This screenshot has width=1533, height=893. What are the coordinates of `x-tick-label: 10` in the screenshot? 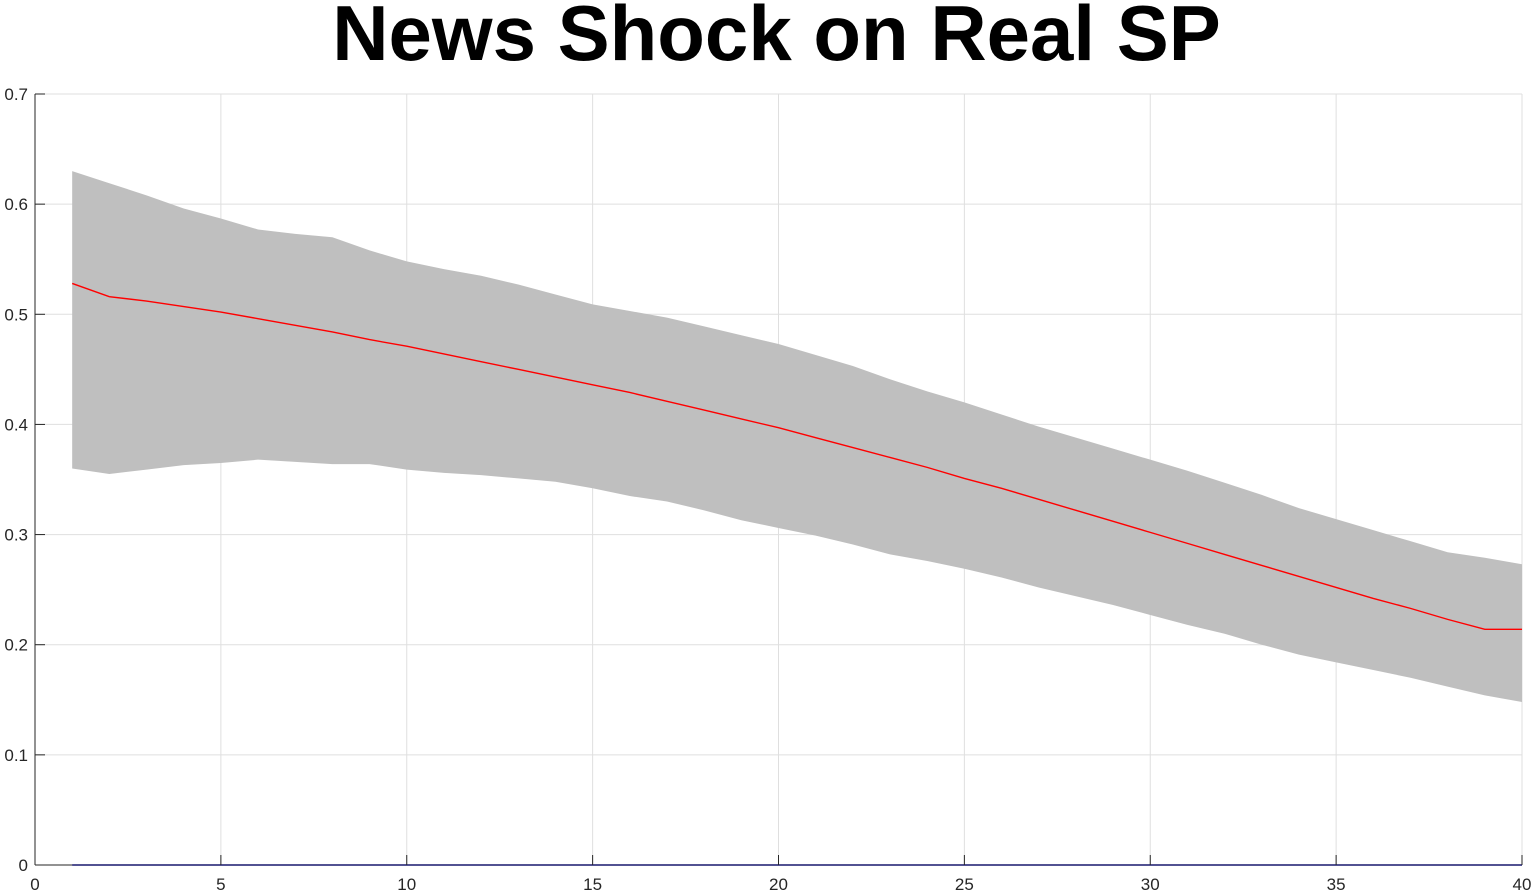 It's located at (406, 884).